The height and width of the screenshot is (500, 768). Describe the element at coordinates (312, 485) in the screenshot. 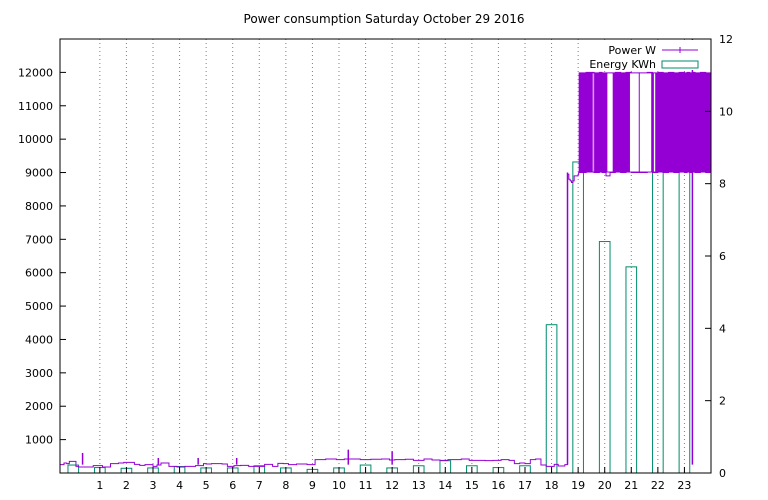

I see `x-tick-label: 9` at that location.